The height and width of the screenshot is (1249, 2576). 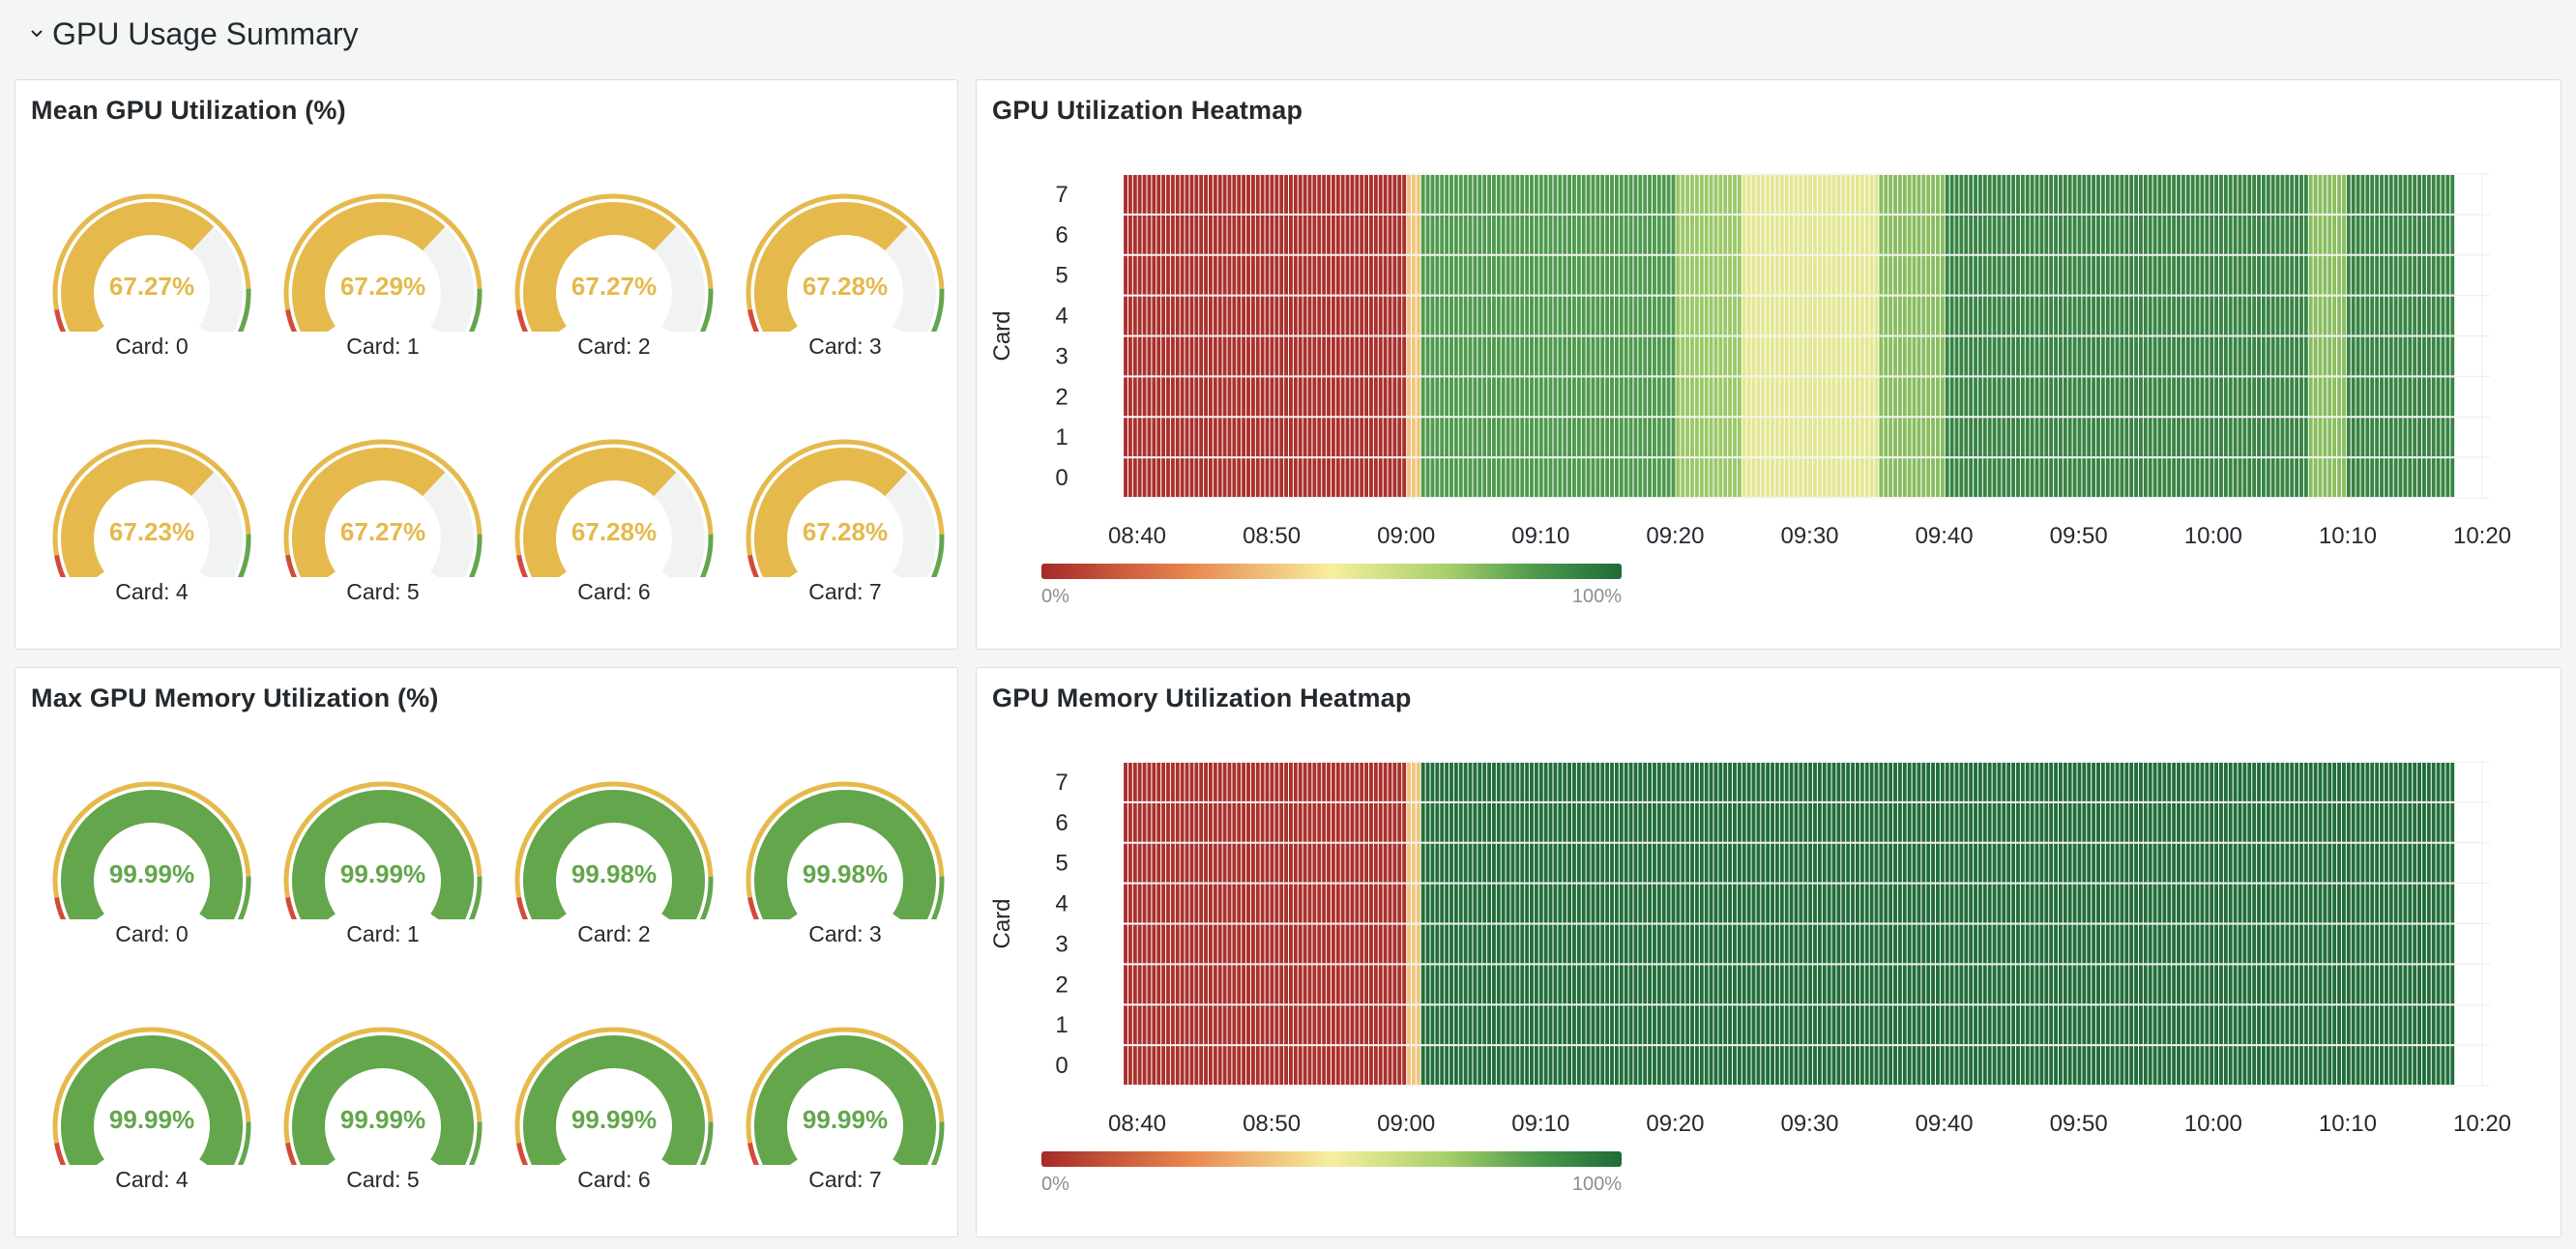 What do you see at coordinates (194, 34) in the screenshot?
I see `row-header-gpu-usage-summary: GPU Usage Summary` at bounding box center [194, 34].